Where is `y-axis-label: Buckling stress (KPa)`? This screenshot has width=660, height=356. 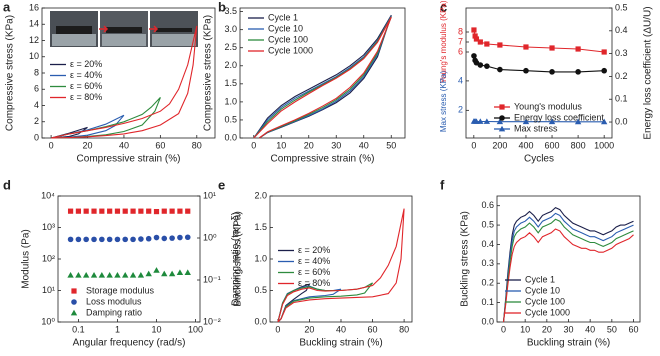
y-axis-label: Buckling stress (KPa) is located at coordinates (465, 259).